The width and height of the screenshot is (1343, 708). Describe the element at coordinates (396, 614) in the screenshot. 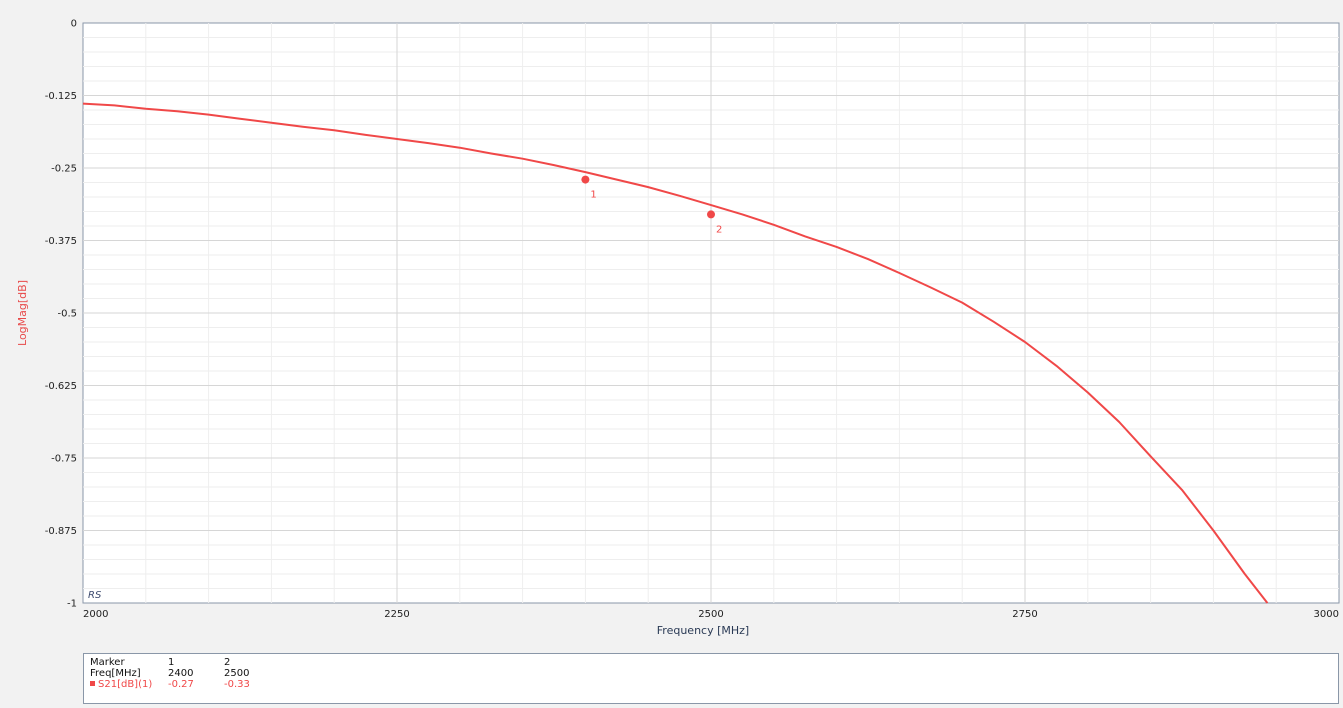

I see `x-tick-label: 2250` at that location.